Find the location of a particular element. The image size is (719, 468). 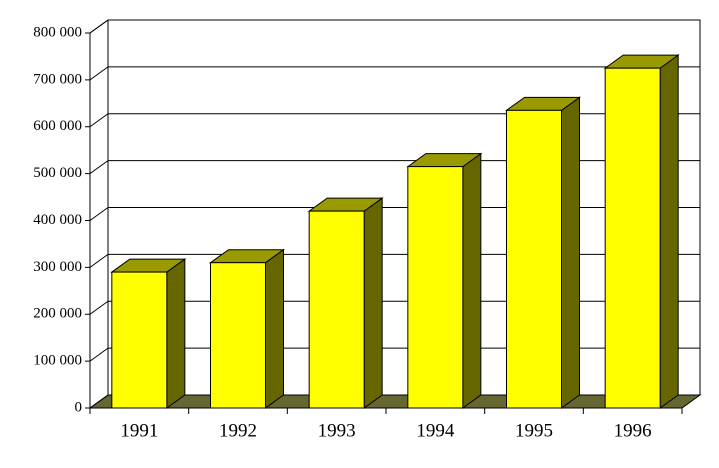

y-tick-label: 100 000 is located at coordinates (57, 361).